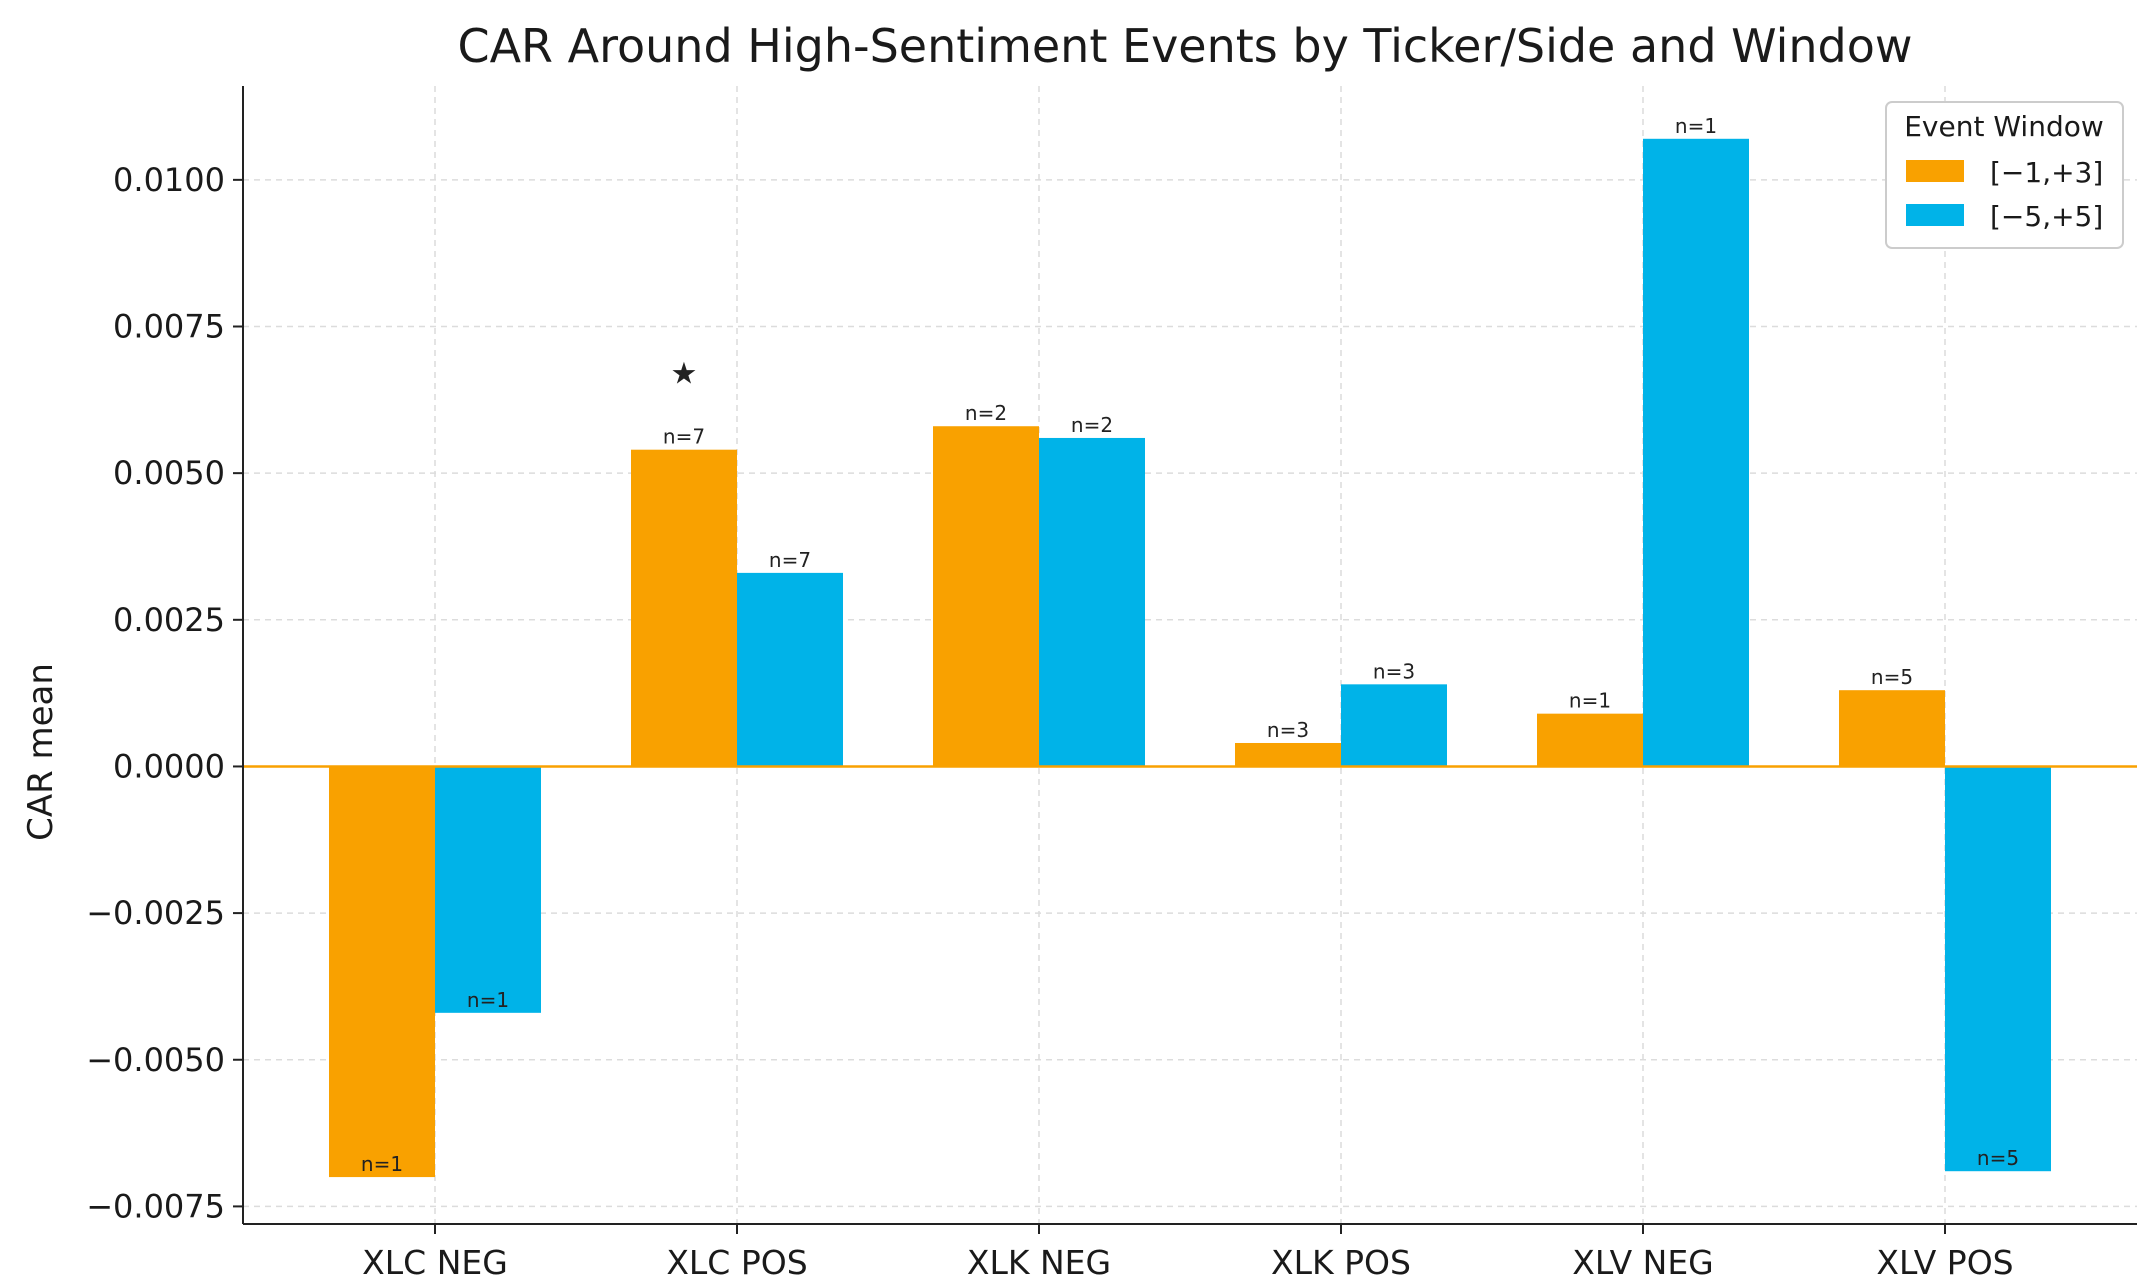  I want to click on legend: Event Window [−1,+3] [−5,+5], so click(2004, 175).